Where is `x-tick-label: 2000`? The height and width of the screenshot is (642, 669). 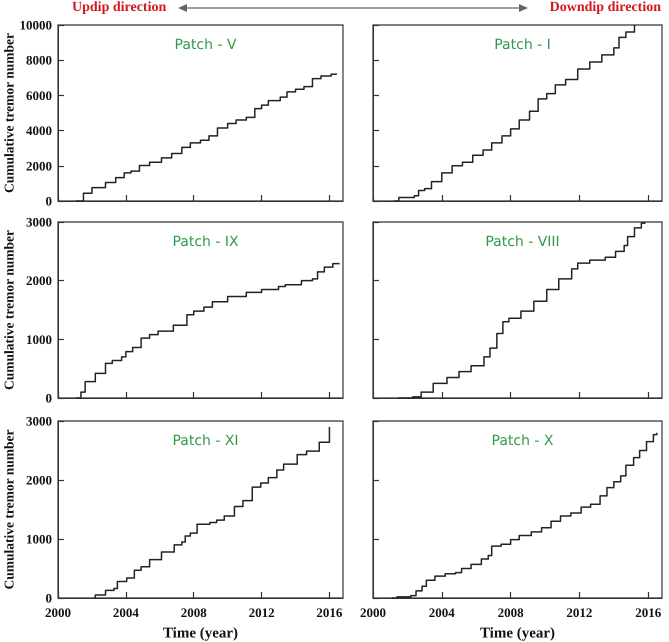
x-tick-label: 2000 is located at coordinates (373, 612).